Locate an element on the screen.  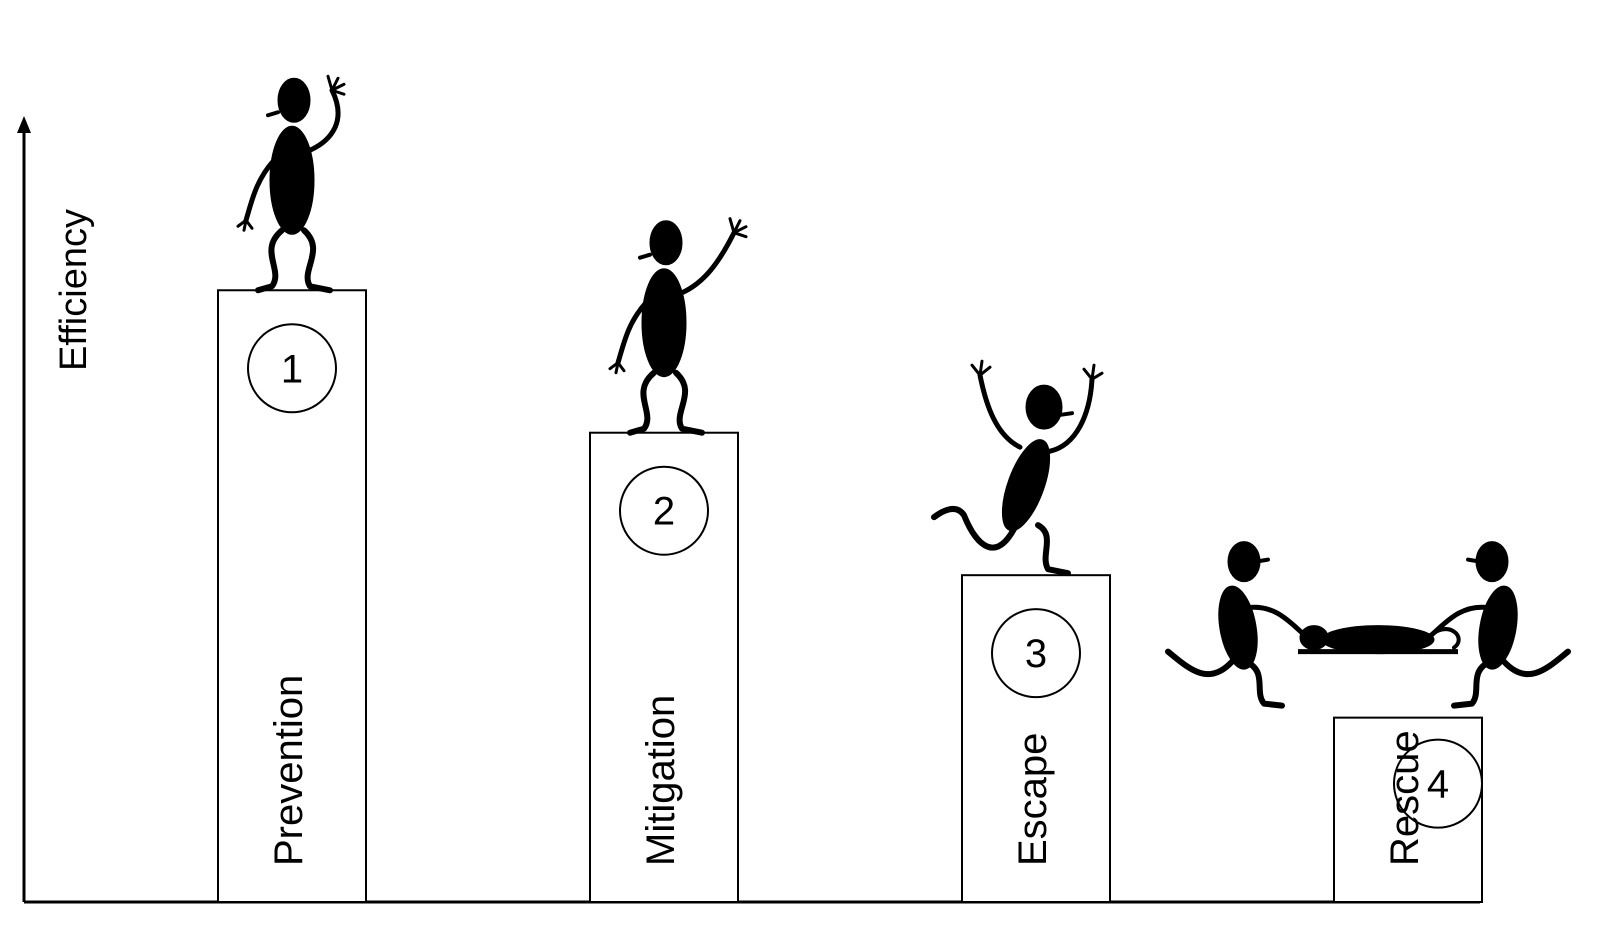
step-number: 4 is located at coordinates (1438, 785).